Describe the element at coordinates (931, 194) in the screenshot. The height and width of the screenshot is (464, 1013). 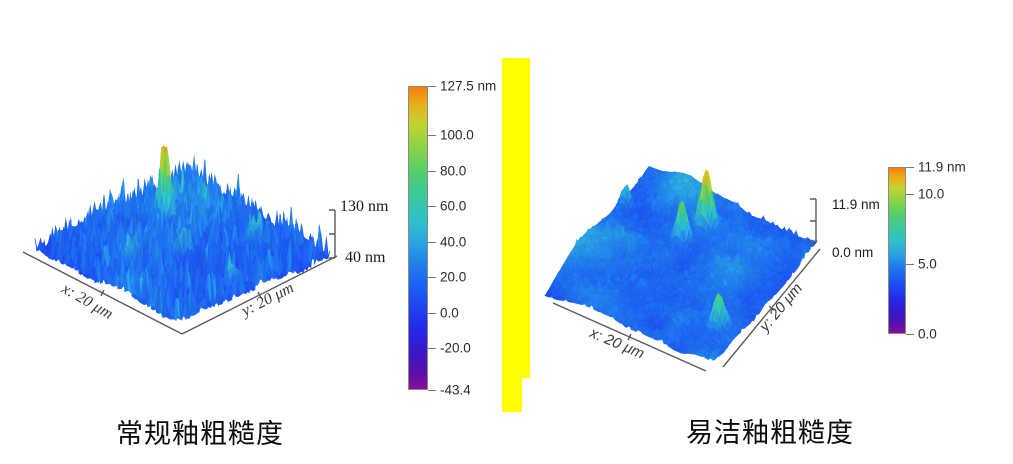
I see `colorbar-tick-label: 10.0` at that location.